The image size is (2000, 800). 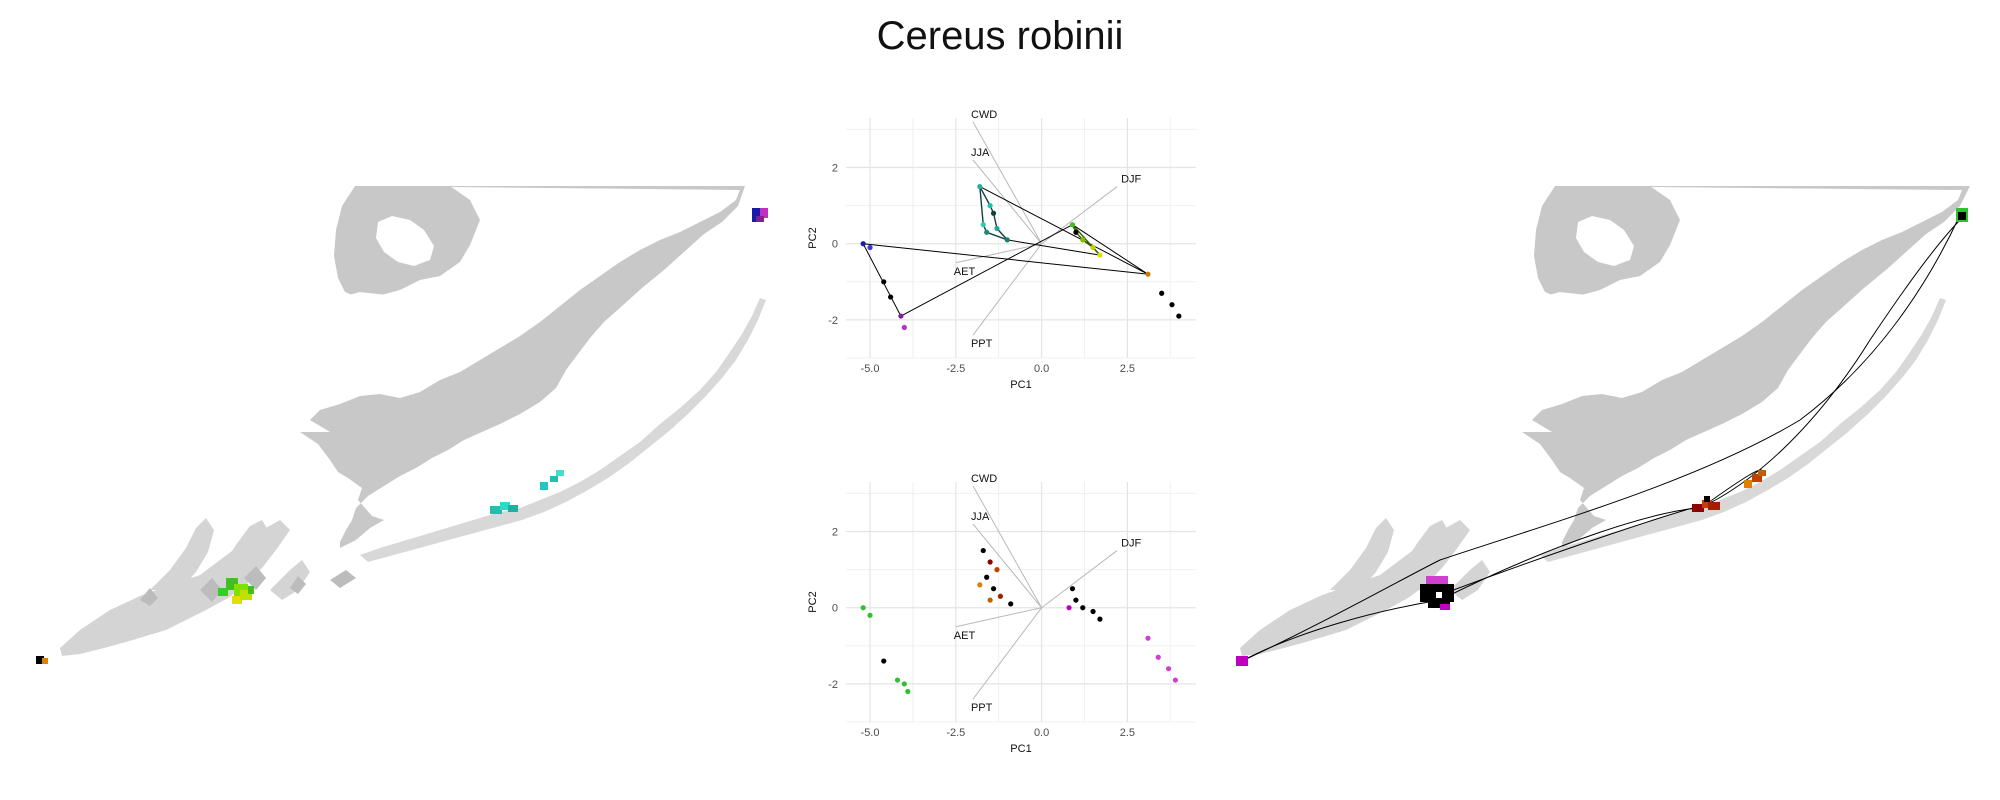 I want to click on pca-bottom-panel: -5.0 -2.5 0.0 2.5 2 0 -2 PC1 PC2 CWD JJA DJF AET PPT, so click(x=1001, y=614).